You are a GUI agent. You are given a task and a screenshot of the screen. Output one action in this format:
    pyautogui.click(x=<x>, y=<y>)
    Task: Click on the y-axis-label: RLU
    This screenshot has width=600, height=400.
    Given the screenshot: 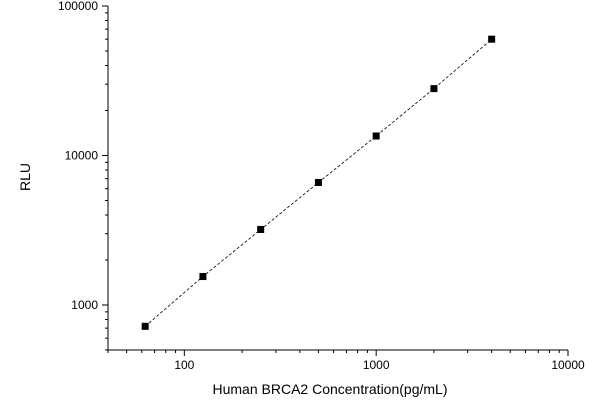 What is the action you would take?
    pyautogui.click(x=25, y=177)
    